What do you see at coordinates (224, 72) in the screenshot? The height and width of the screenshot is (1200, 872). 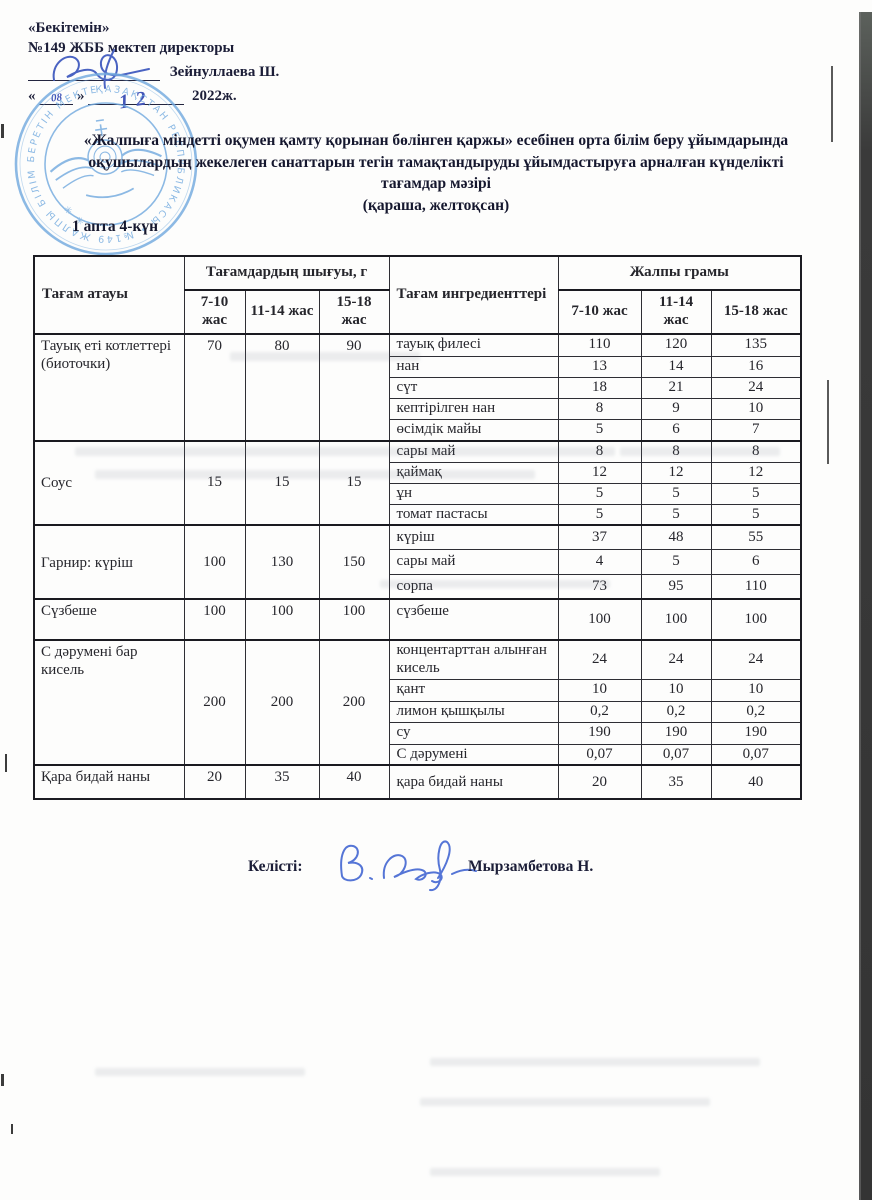 I see `director-name: Зейнуллаева Ш.` at bounding box center [224, 72].